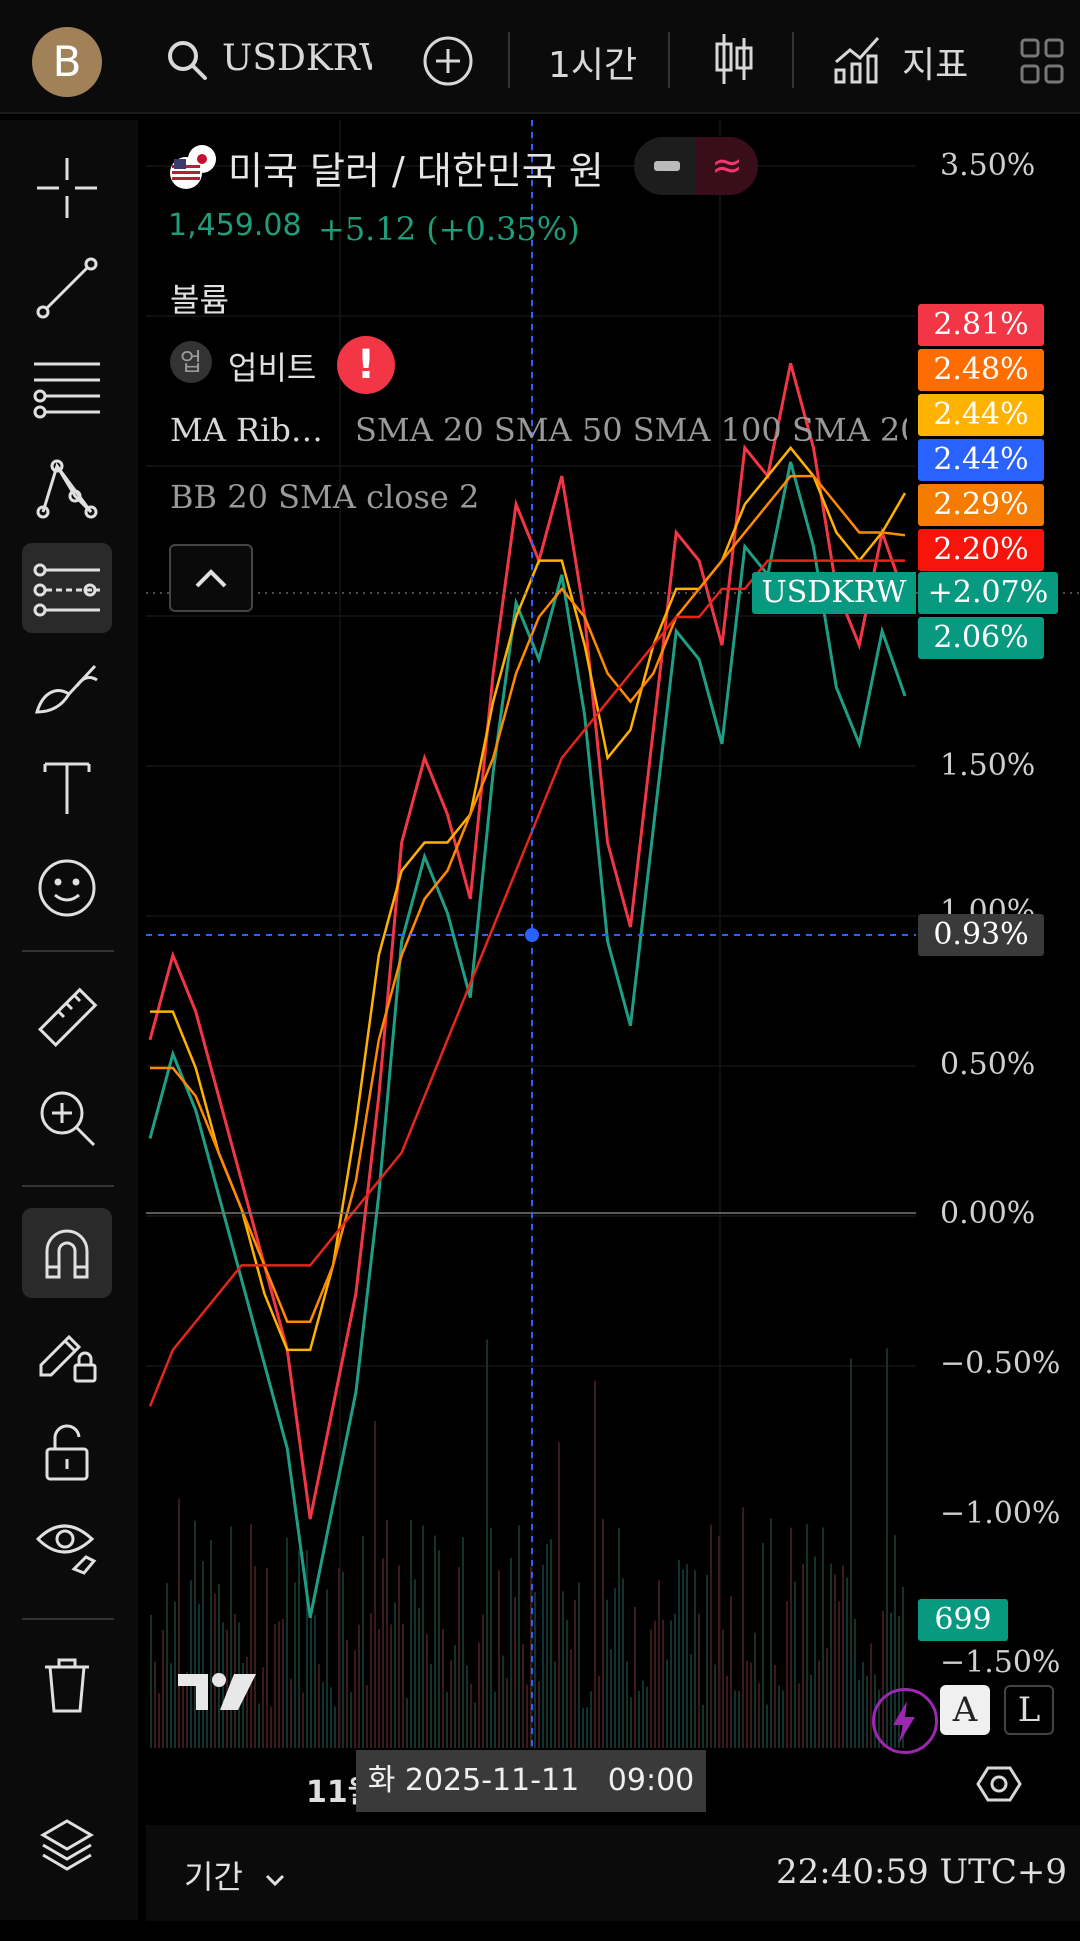 The image size is (1080, 1941). What do you see at coordinates (905, 1721) in the screenshot?
I see `lightning-icon` at bounding box center [905, 1721].